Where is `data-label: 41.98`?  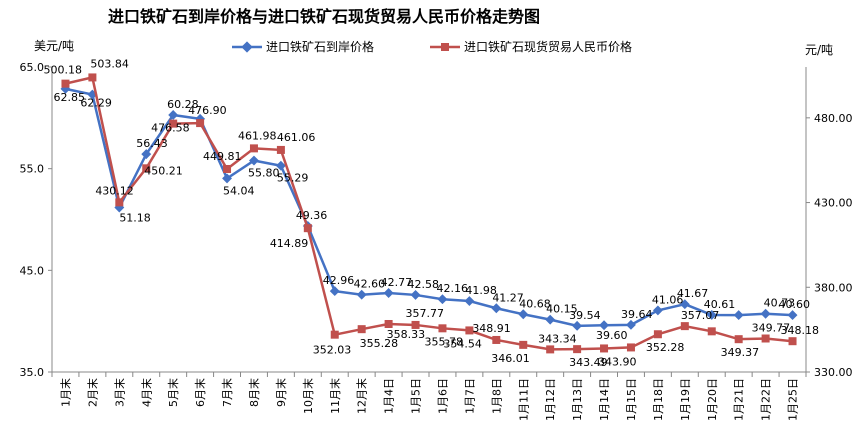
data-label: 41.98 is located at coordinates (481, 290).